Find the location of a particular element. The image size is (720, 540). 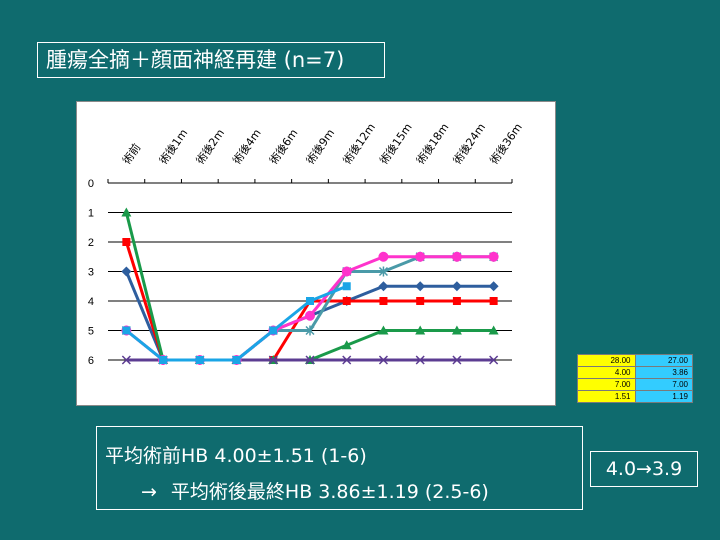

y-tick-label: 4 is located at coordinates (91, 302).